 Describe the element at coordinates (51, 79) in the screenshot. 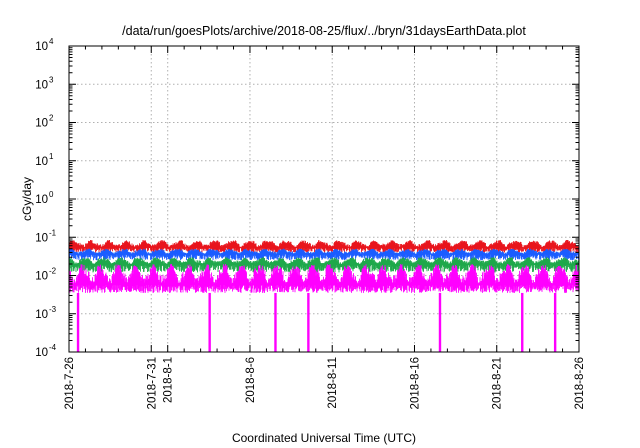

I see `y-tick-label-exponent: 3` at that location.